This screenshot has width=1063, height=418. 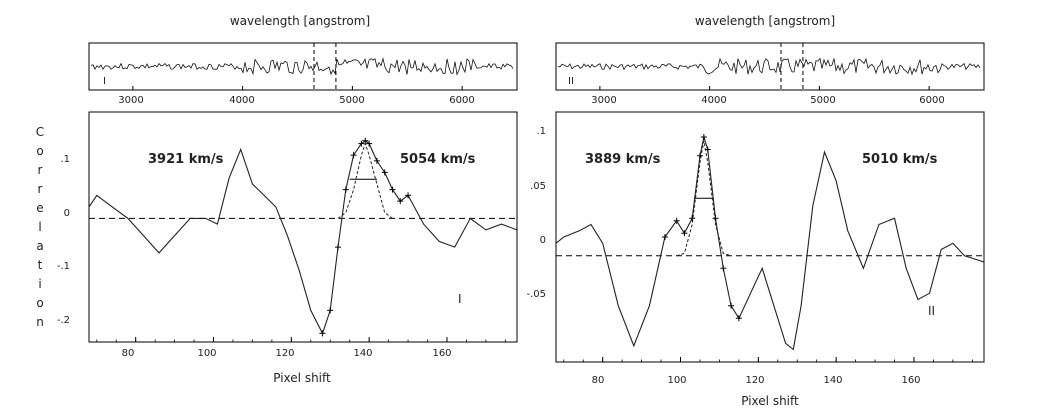 What do you see at coordinates (441, 353) in the screenshot?
I see `panel-1-x-tick-160: 160` at bounding box center [441, 353].